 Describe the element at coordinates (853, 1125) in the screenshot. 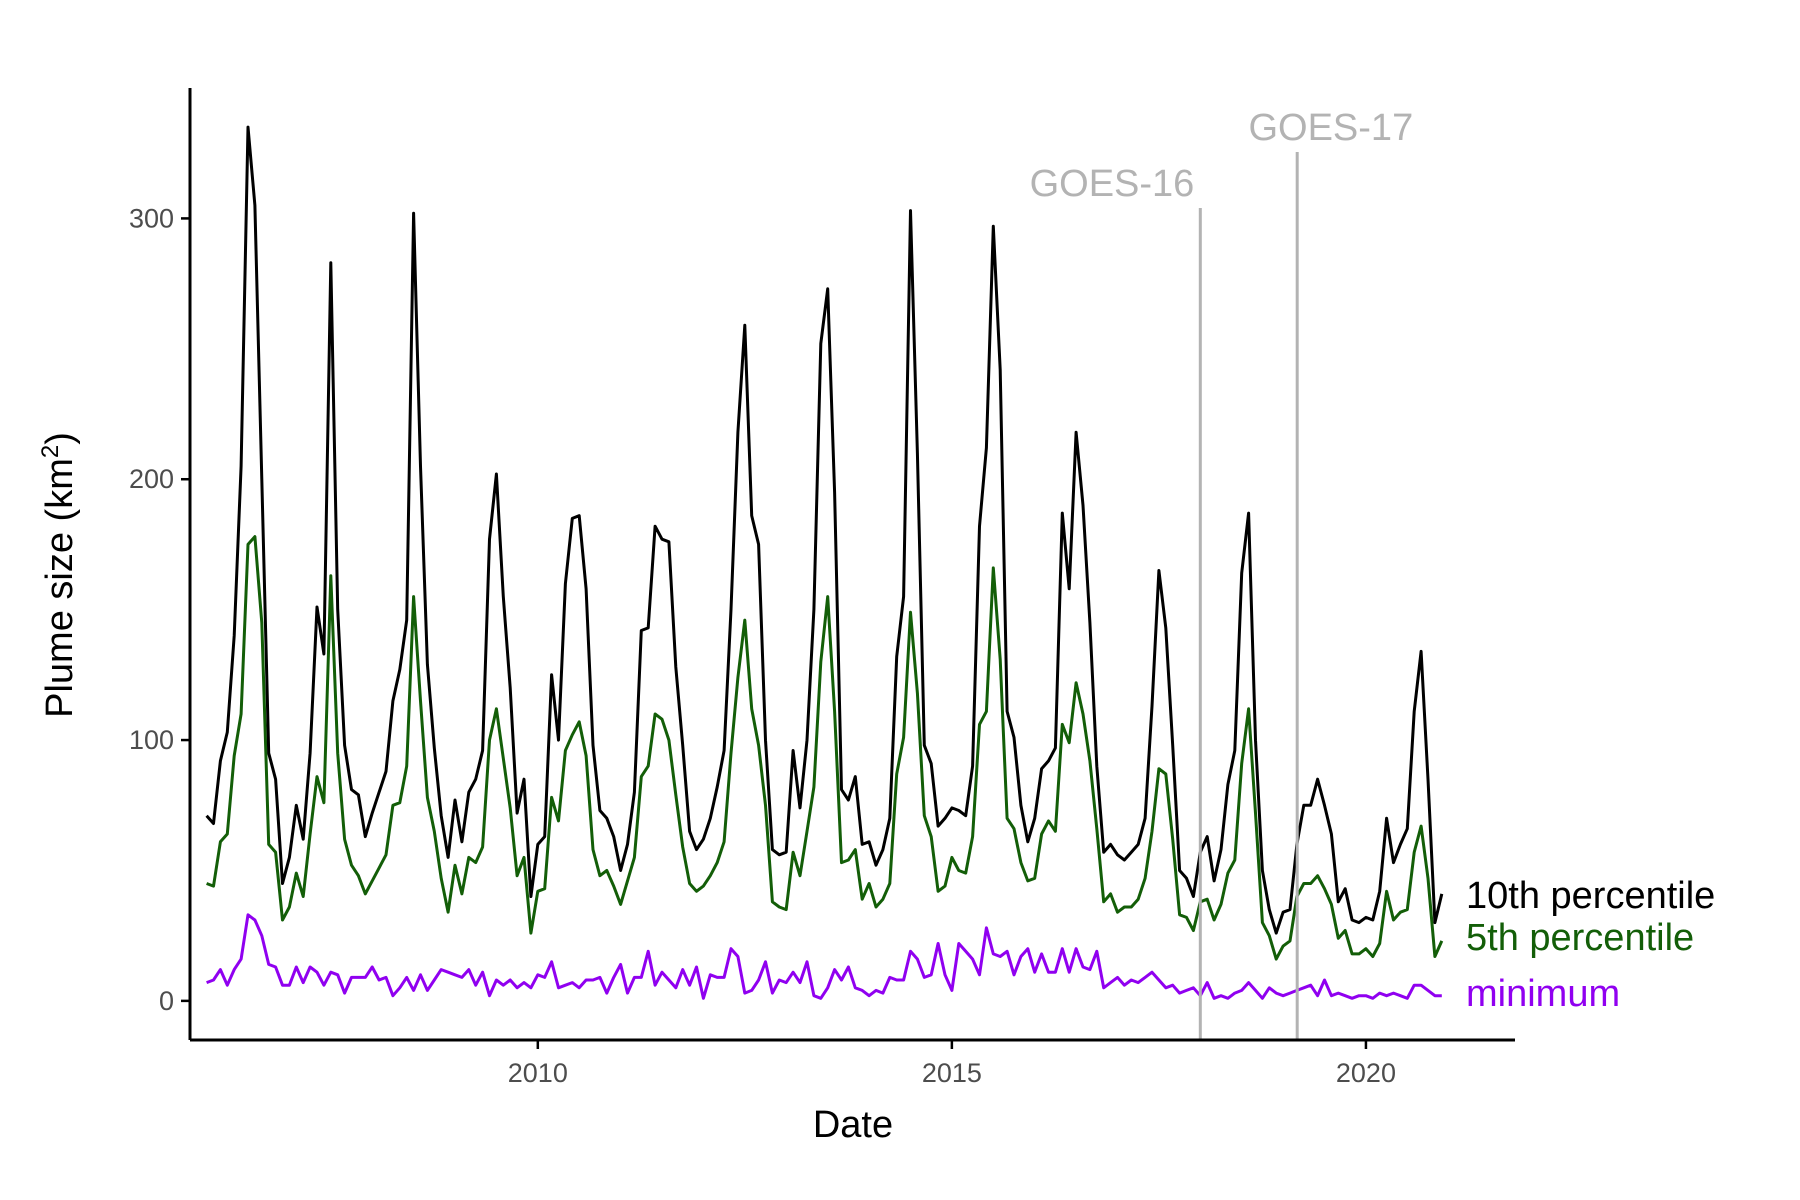

I see `x-axis-title: Date` at that location.